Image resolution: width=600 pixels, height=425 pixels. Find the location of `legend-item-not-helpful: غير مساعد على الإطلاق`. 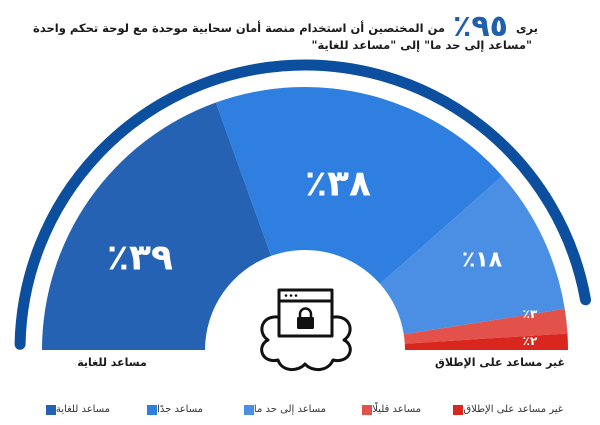

legend-item-not-helpful: غير مساعد على الإطلاق is located at coordinates (505, 409).